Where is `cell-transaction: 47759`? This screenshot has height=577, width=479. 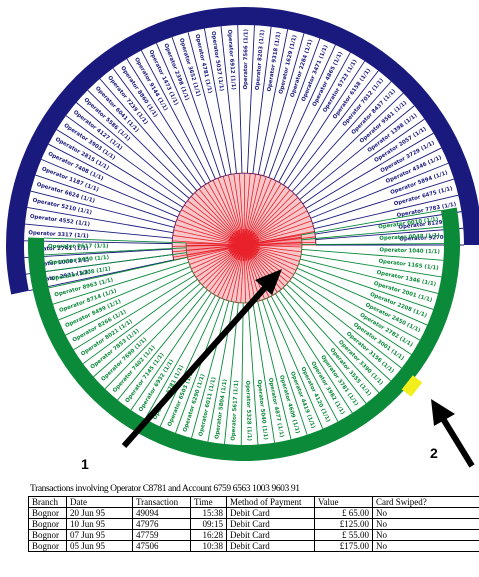
cell-transaction: 47759 is located at coordinates (161, 535).